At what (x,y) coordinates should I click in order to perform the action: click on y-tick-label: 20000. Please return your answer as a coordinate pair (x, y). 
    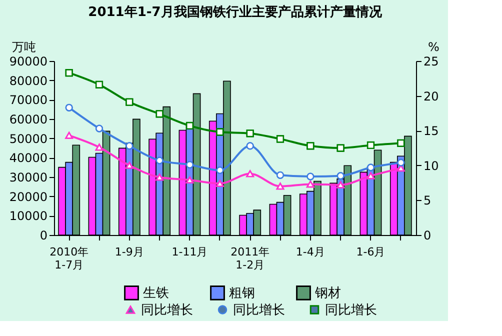
    Looking at the image, I should click on (28, 197).